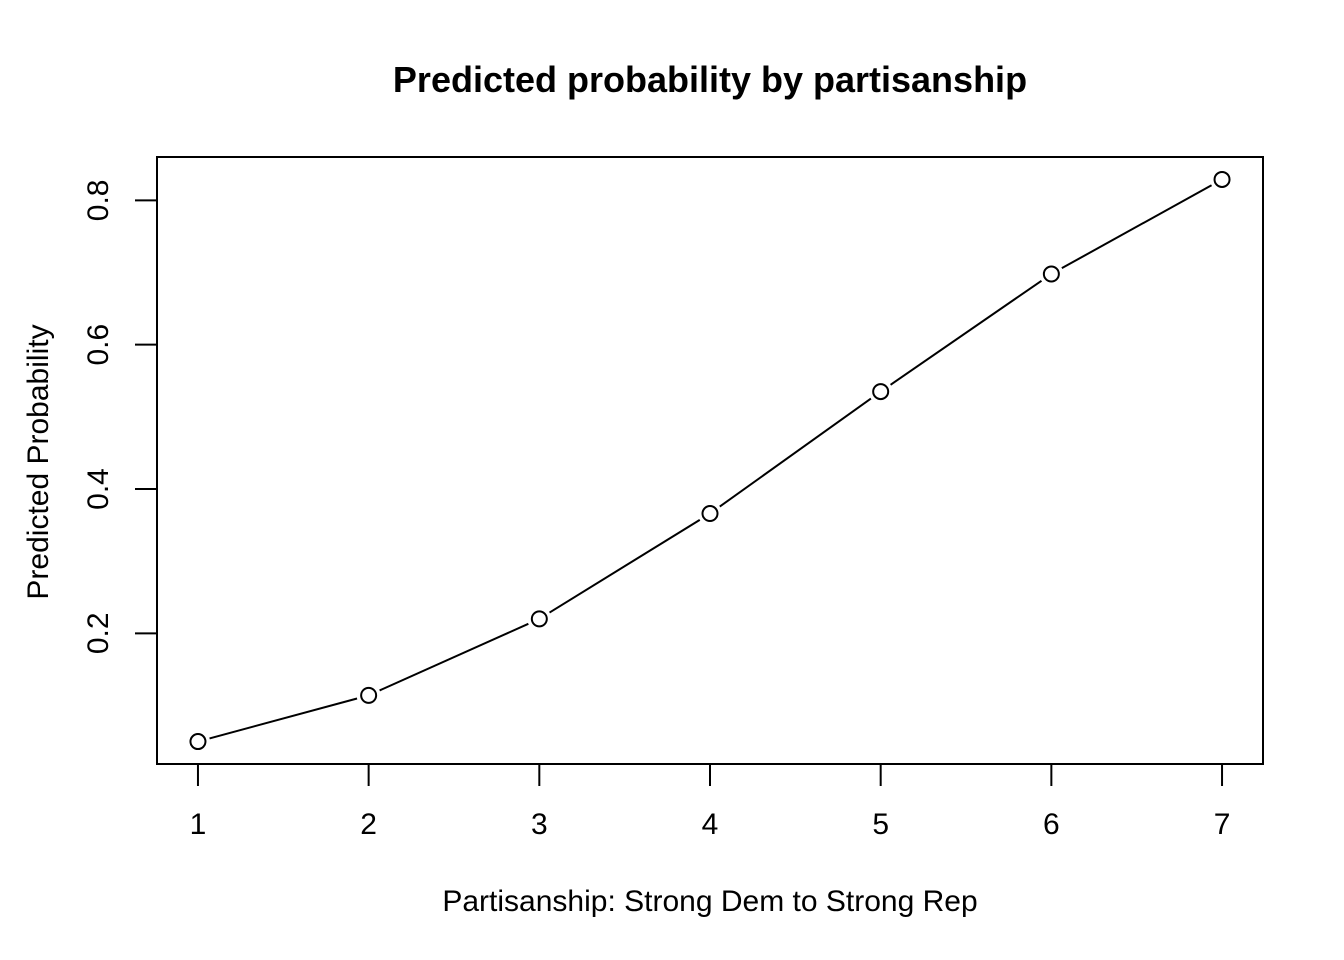 This screenshot has width=1344, height=960. I want to click on chart-title: Predicted probability by partisanship, so click(710, 79).